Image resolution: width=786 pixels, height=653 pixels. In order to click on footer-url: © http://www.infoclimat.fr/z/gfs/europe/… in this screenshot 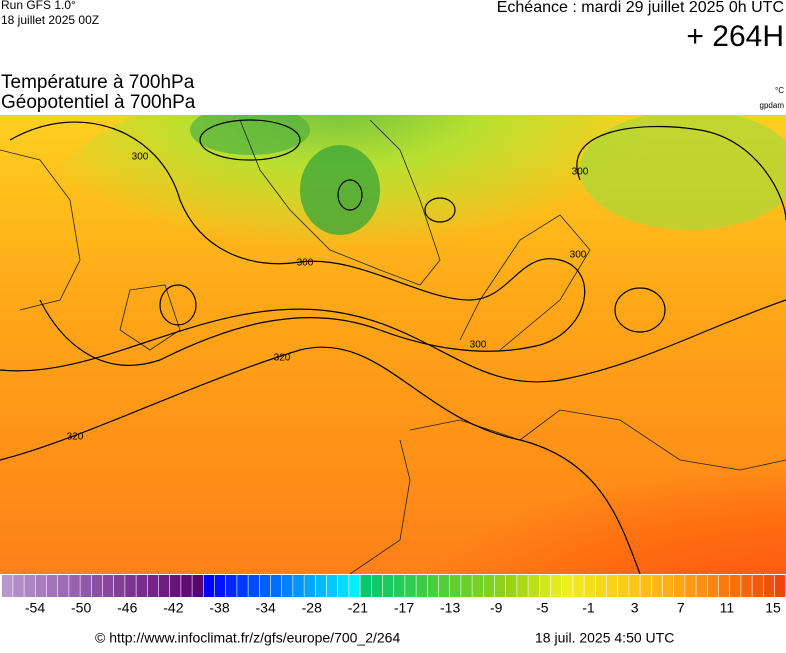, I will do `click(247, 638)`.